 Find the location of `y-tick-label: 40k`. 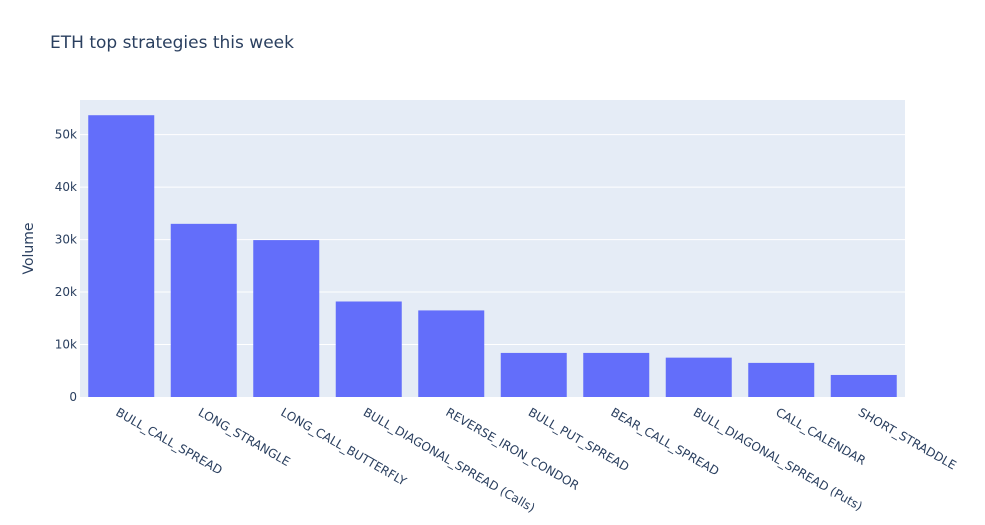

y-tick-label: 40k is located at coordinates (66, 187).